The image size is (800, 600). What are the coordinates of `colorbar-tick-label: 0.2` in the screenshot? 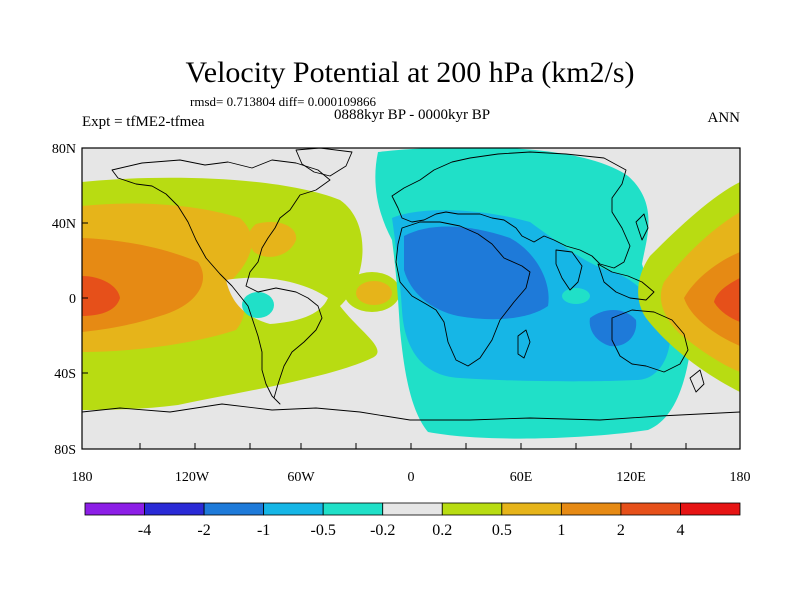 It's located at (442, 530).